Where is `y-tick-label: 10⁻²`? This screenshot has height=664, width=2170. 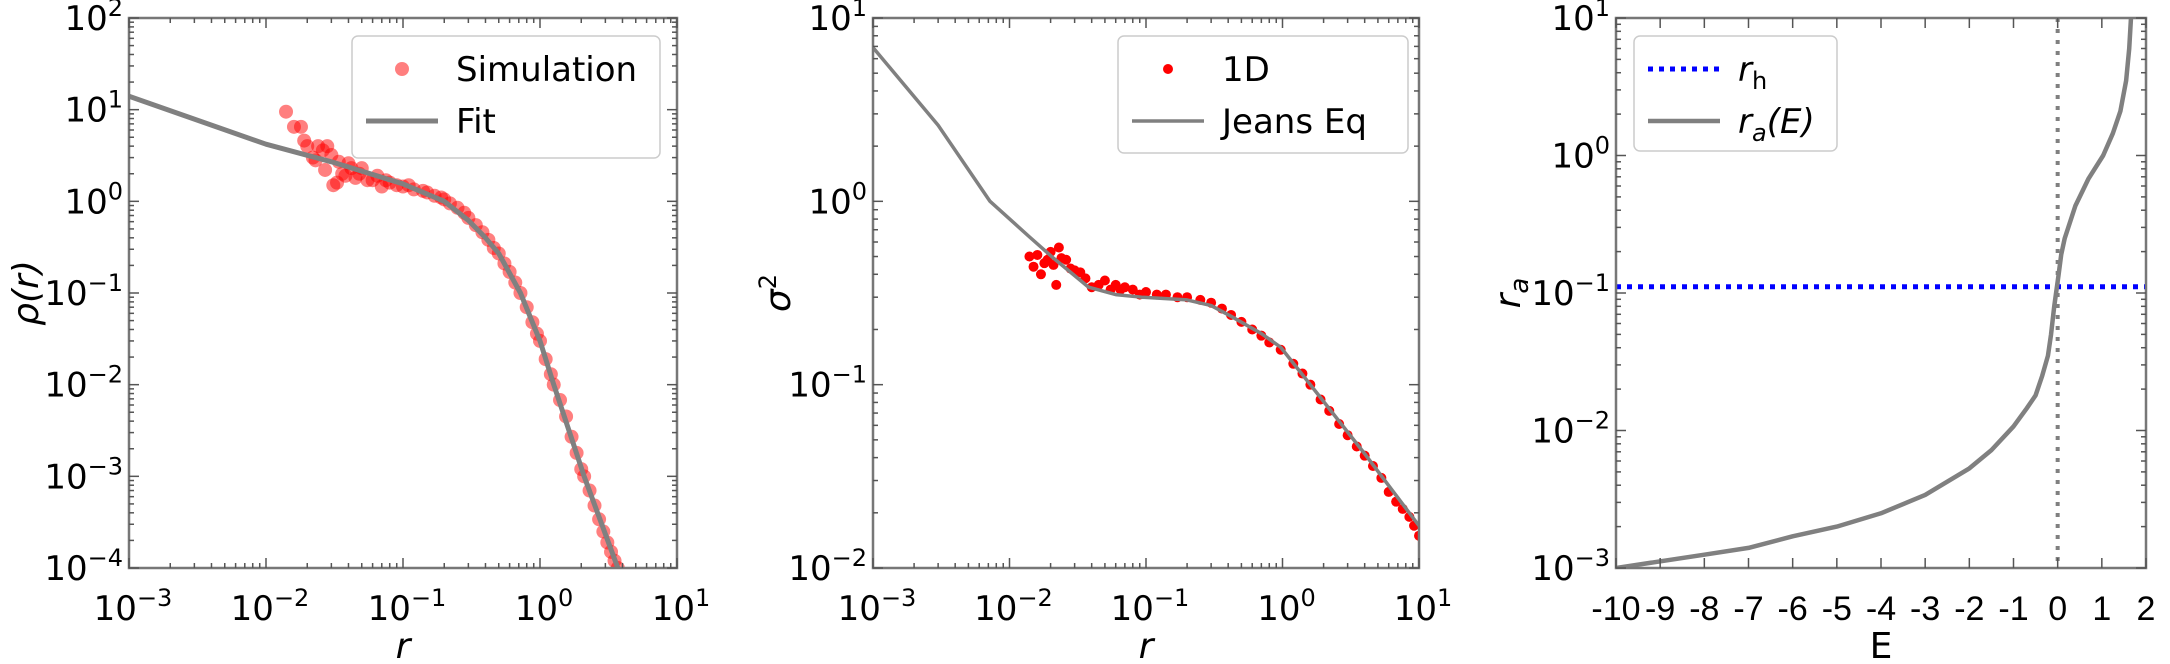
y-tick-label: 10⁻² is located at coordinates (83, 383).